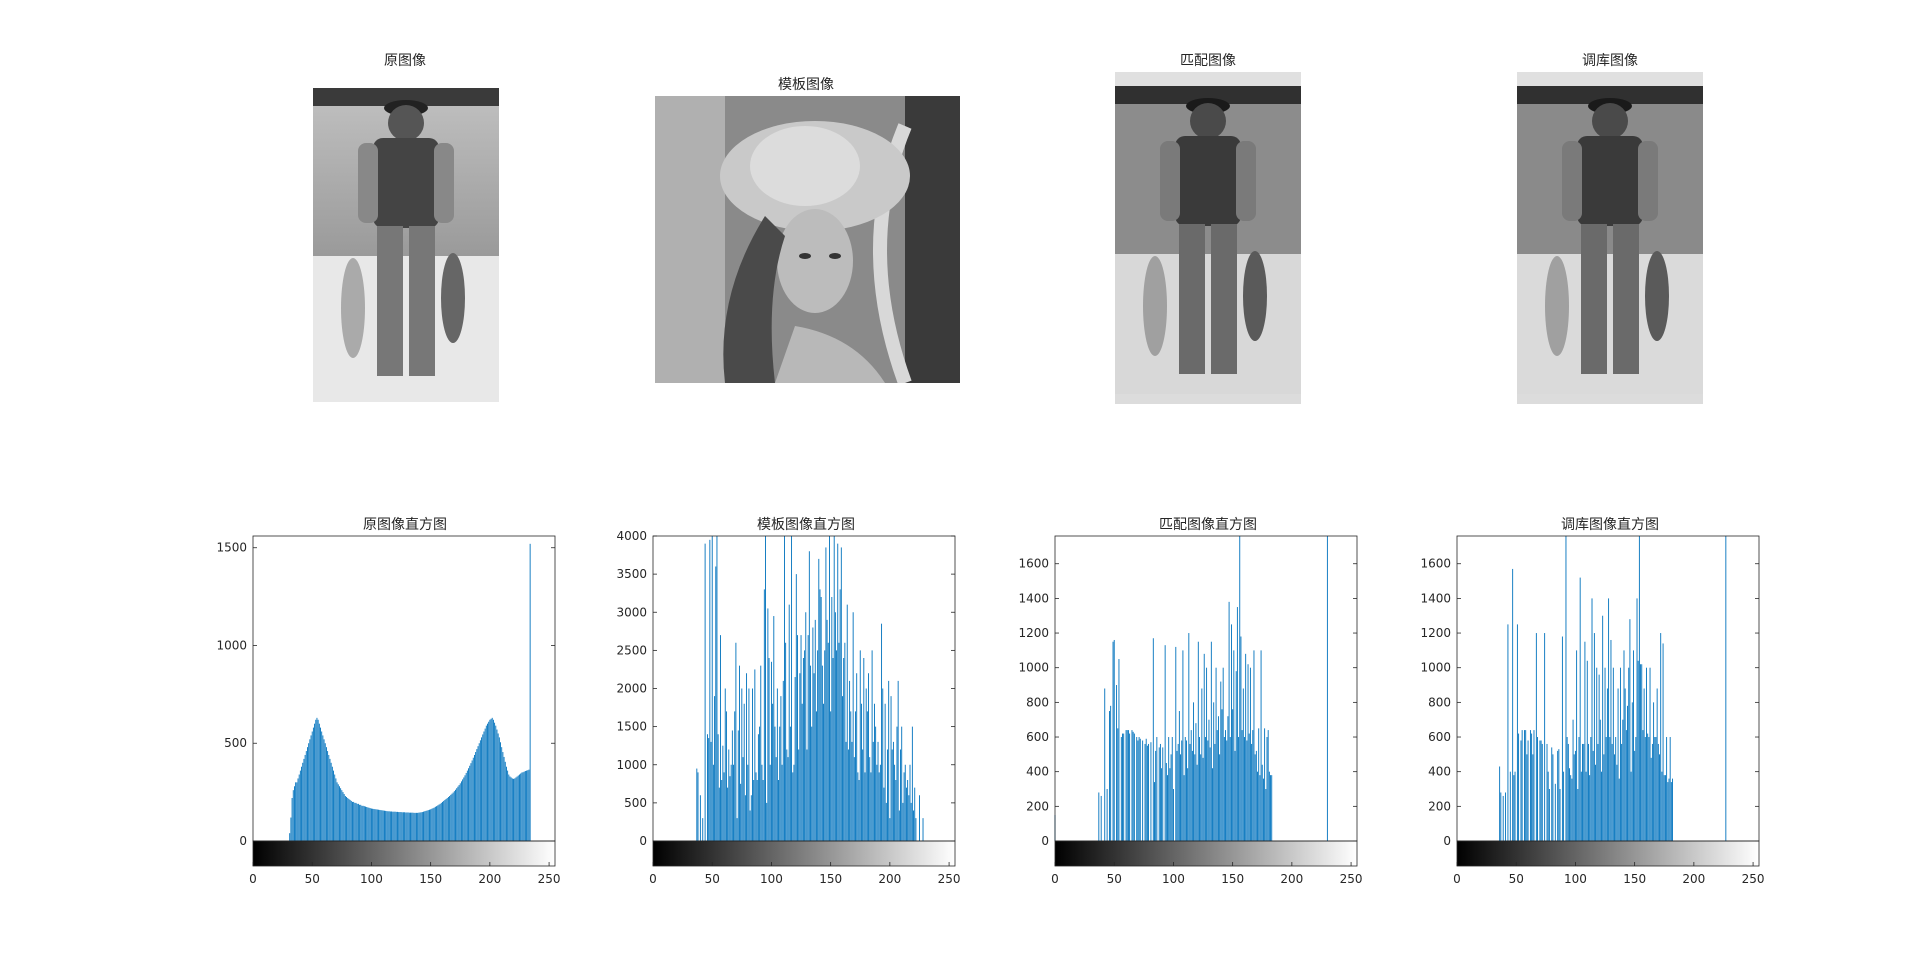 This screenshot has width=1920, height=962. What do you see at coordinates (231, 645) in the screenshot?
I see `y-tick-label: 1000` at bounding box center [231, 645].